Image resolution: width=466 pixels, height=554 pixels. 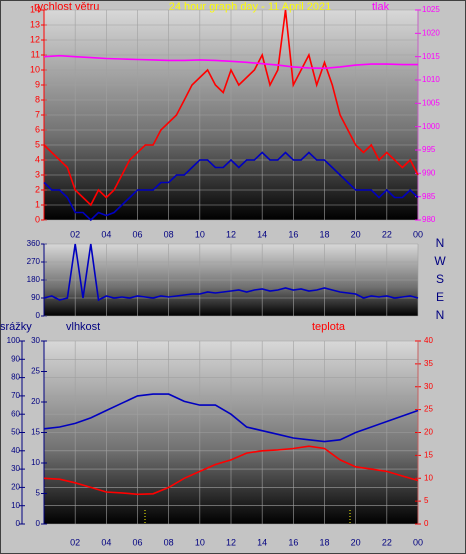 What do you see at coordinates (37, 129) in the screenshot?
I see `y-tick-label: 6` at bounding box center [37, 129].